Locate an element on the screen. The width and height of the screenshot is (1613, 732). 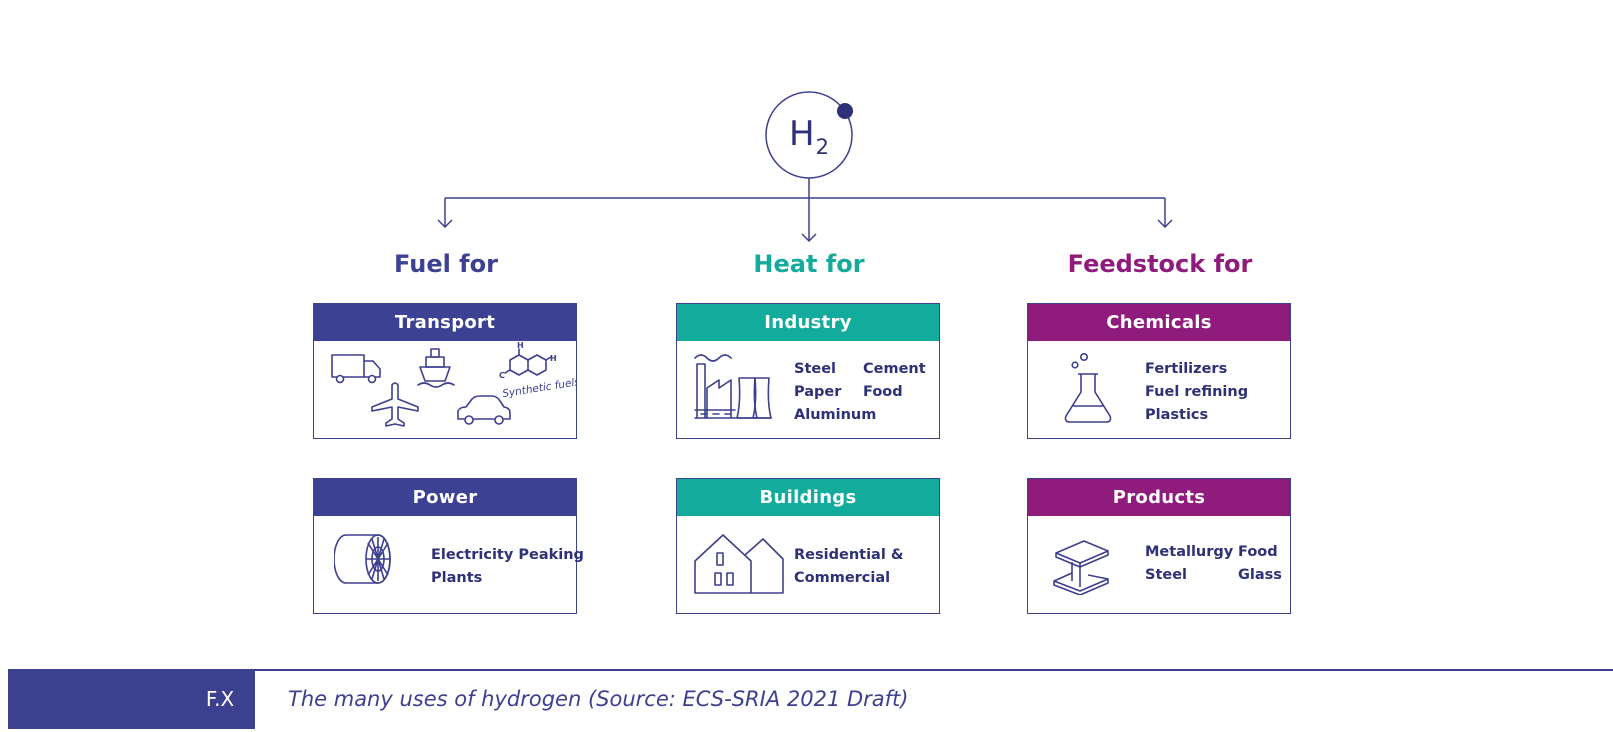
item-text: Aluminum is located at coordinates (835, 415).